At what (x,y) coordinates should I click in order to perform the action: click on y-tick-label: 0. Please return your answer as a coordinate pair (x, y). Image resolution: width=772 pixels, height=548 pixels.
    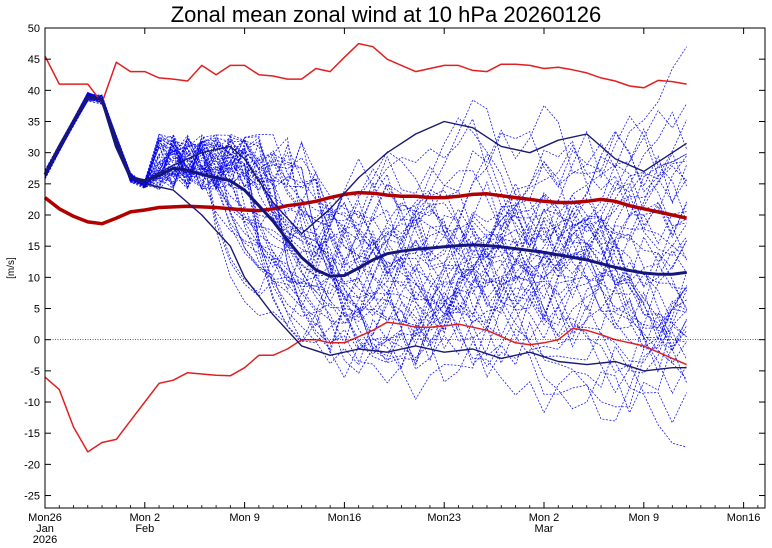
    Looking at the image, I should click on (37, 341).